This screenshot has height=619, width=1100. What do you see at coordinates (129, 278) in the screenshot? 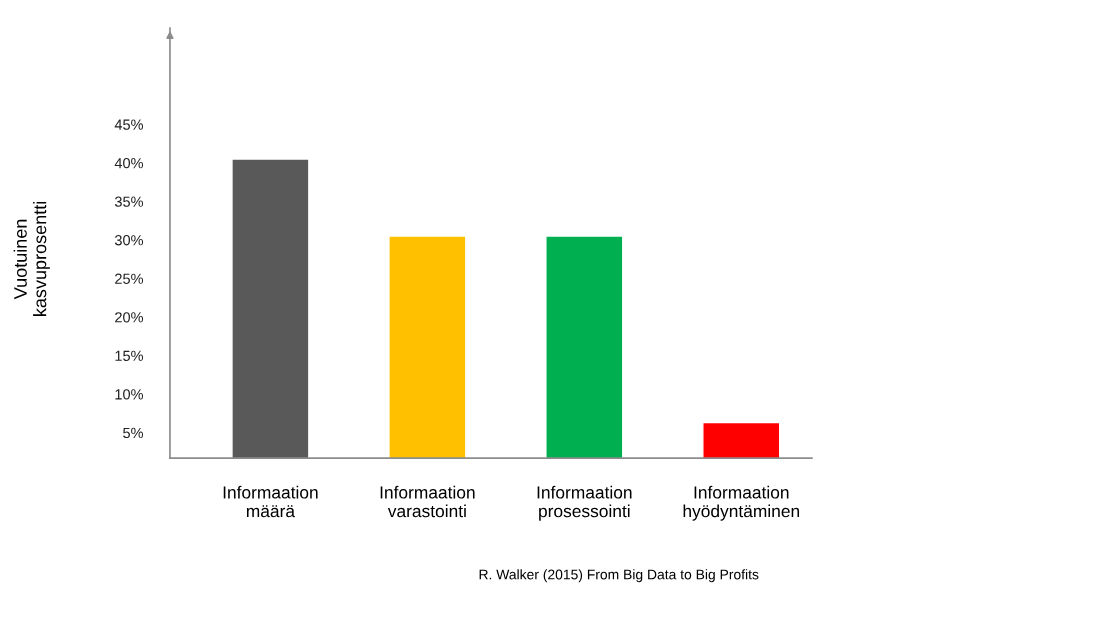
I see `y-tick-label: 25%` at bounding box center [129, 278].